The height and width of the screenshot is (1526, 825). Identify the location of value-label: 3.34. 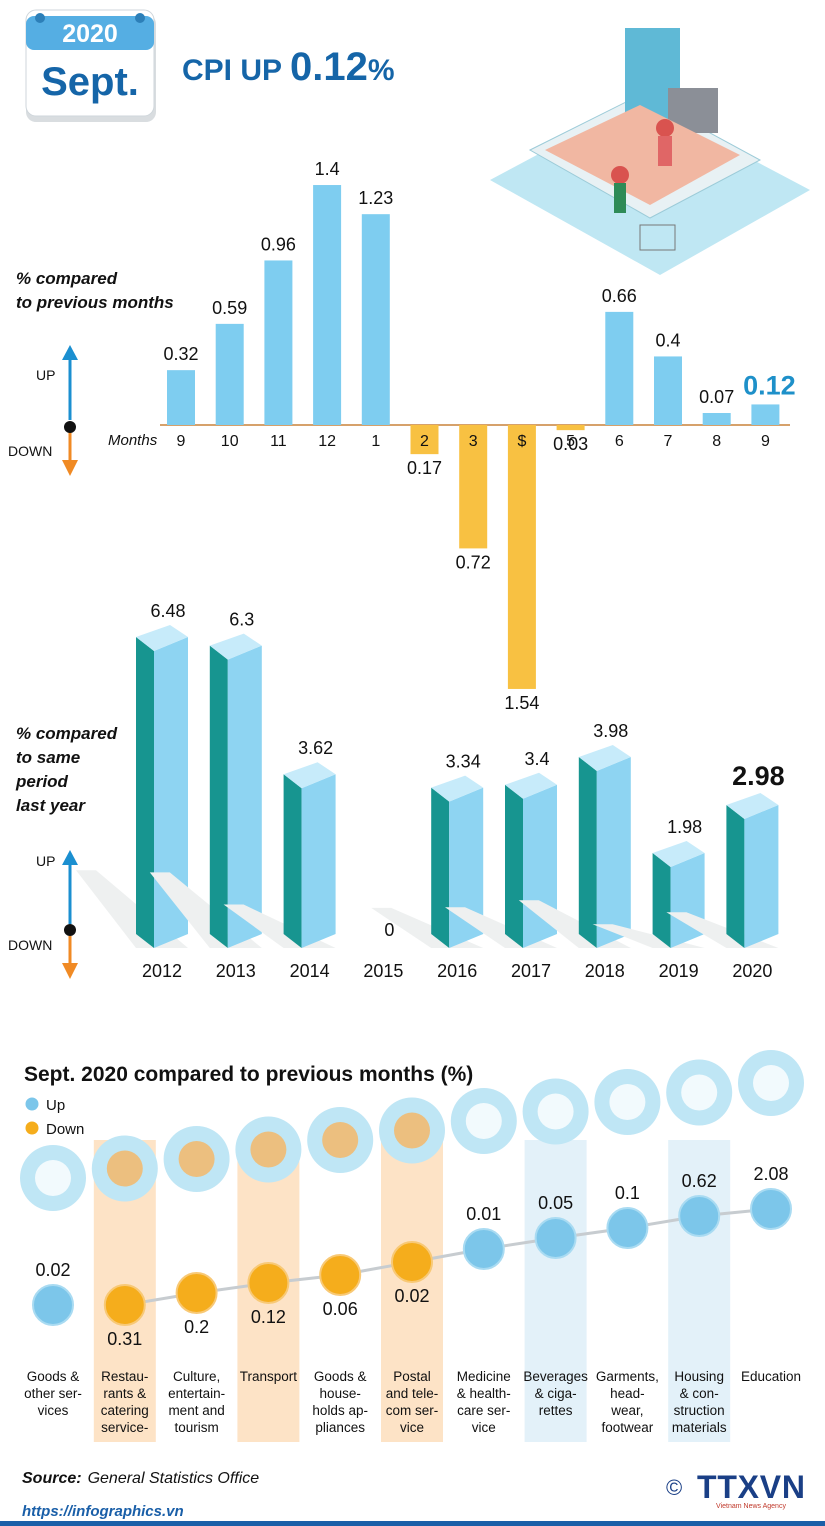
(463, 762).